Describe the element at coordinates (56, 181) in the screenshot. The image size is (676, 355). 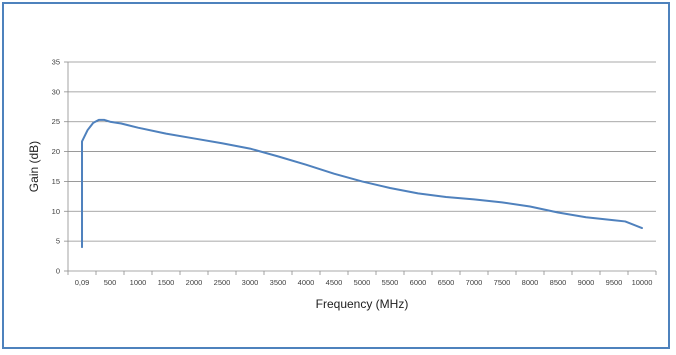
I see `y-tick-label: 15` at that location.